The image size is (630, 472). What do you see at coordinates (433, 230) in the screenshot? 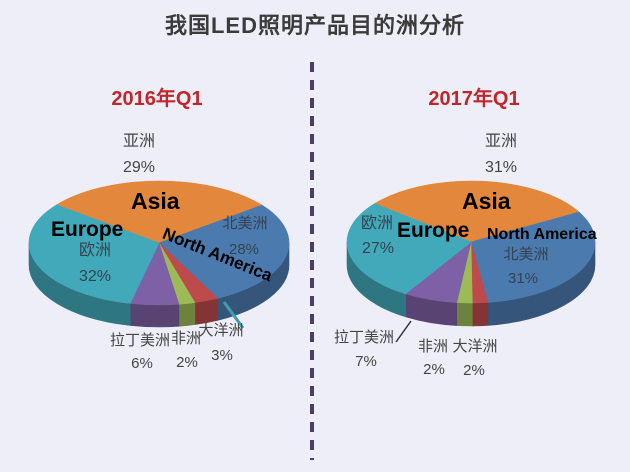
I see `right-overlay-europe: Europe` at bounding box center [433, 230].